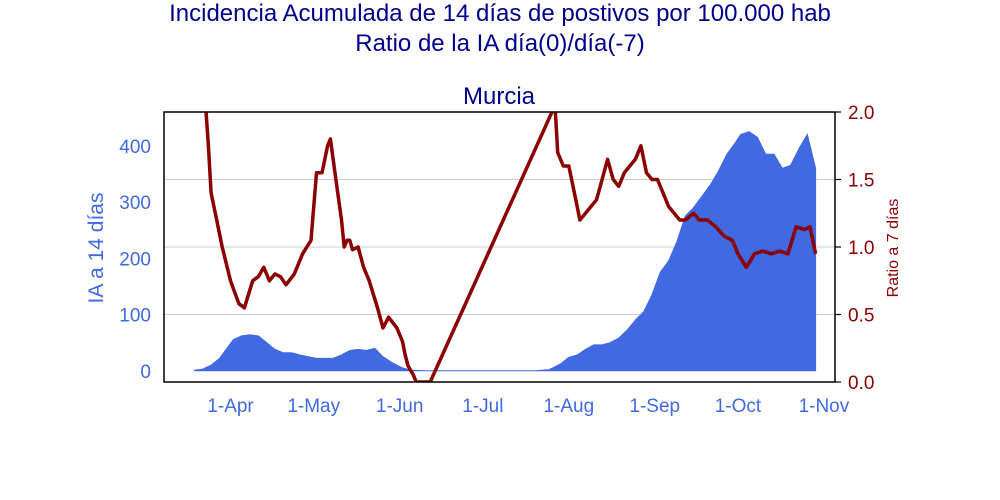 The height and width of the screenshot is (500, 1000). What do you see at coordinates (96, 248) in the screenshot?
I see `left-axis-label: IA a 14 días` at bounding box center [96, 248].